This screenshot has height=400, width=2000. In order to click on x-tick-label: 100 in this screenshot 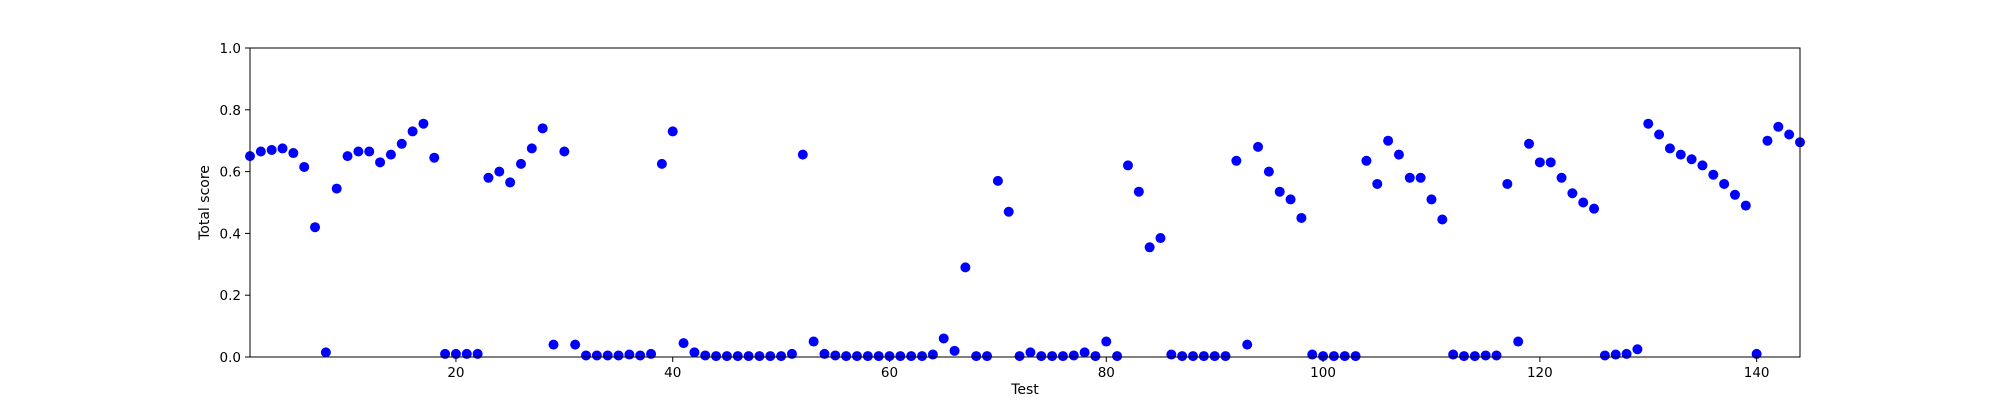, I will do `click(1323, 373)`.